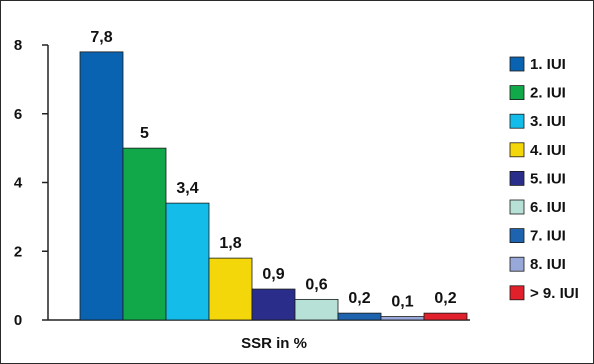 Image resolution: width=594 pixels, height=364 pixels. I want to click on legend-label: 7. IUI, so click(548, 236).